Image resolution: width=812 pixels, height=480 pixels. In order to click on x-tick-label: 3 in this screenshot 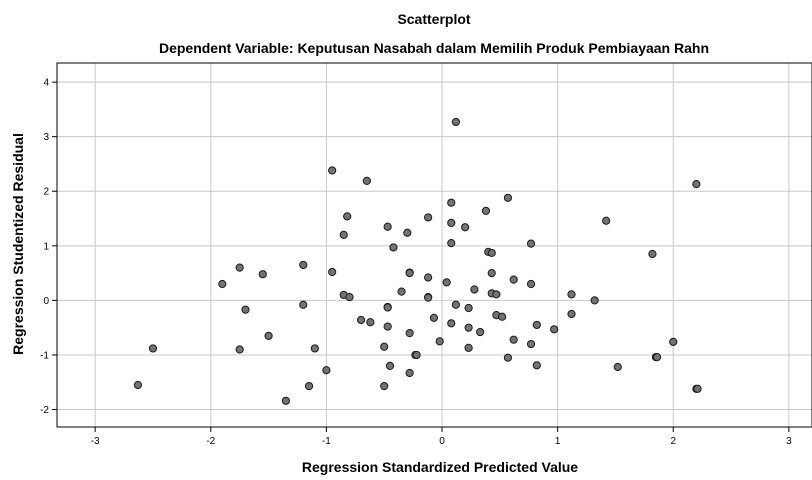, I will do `click(789, 441)`.